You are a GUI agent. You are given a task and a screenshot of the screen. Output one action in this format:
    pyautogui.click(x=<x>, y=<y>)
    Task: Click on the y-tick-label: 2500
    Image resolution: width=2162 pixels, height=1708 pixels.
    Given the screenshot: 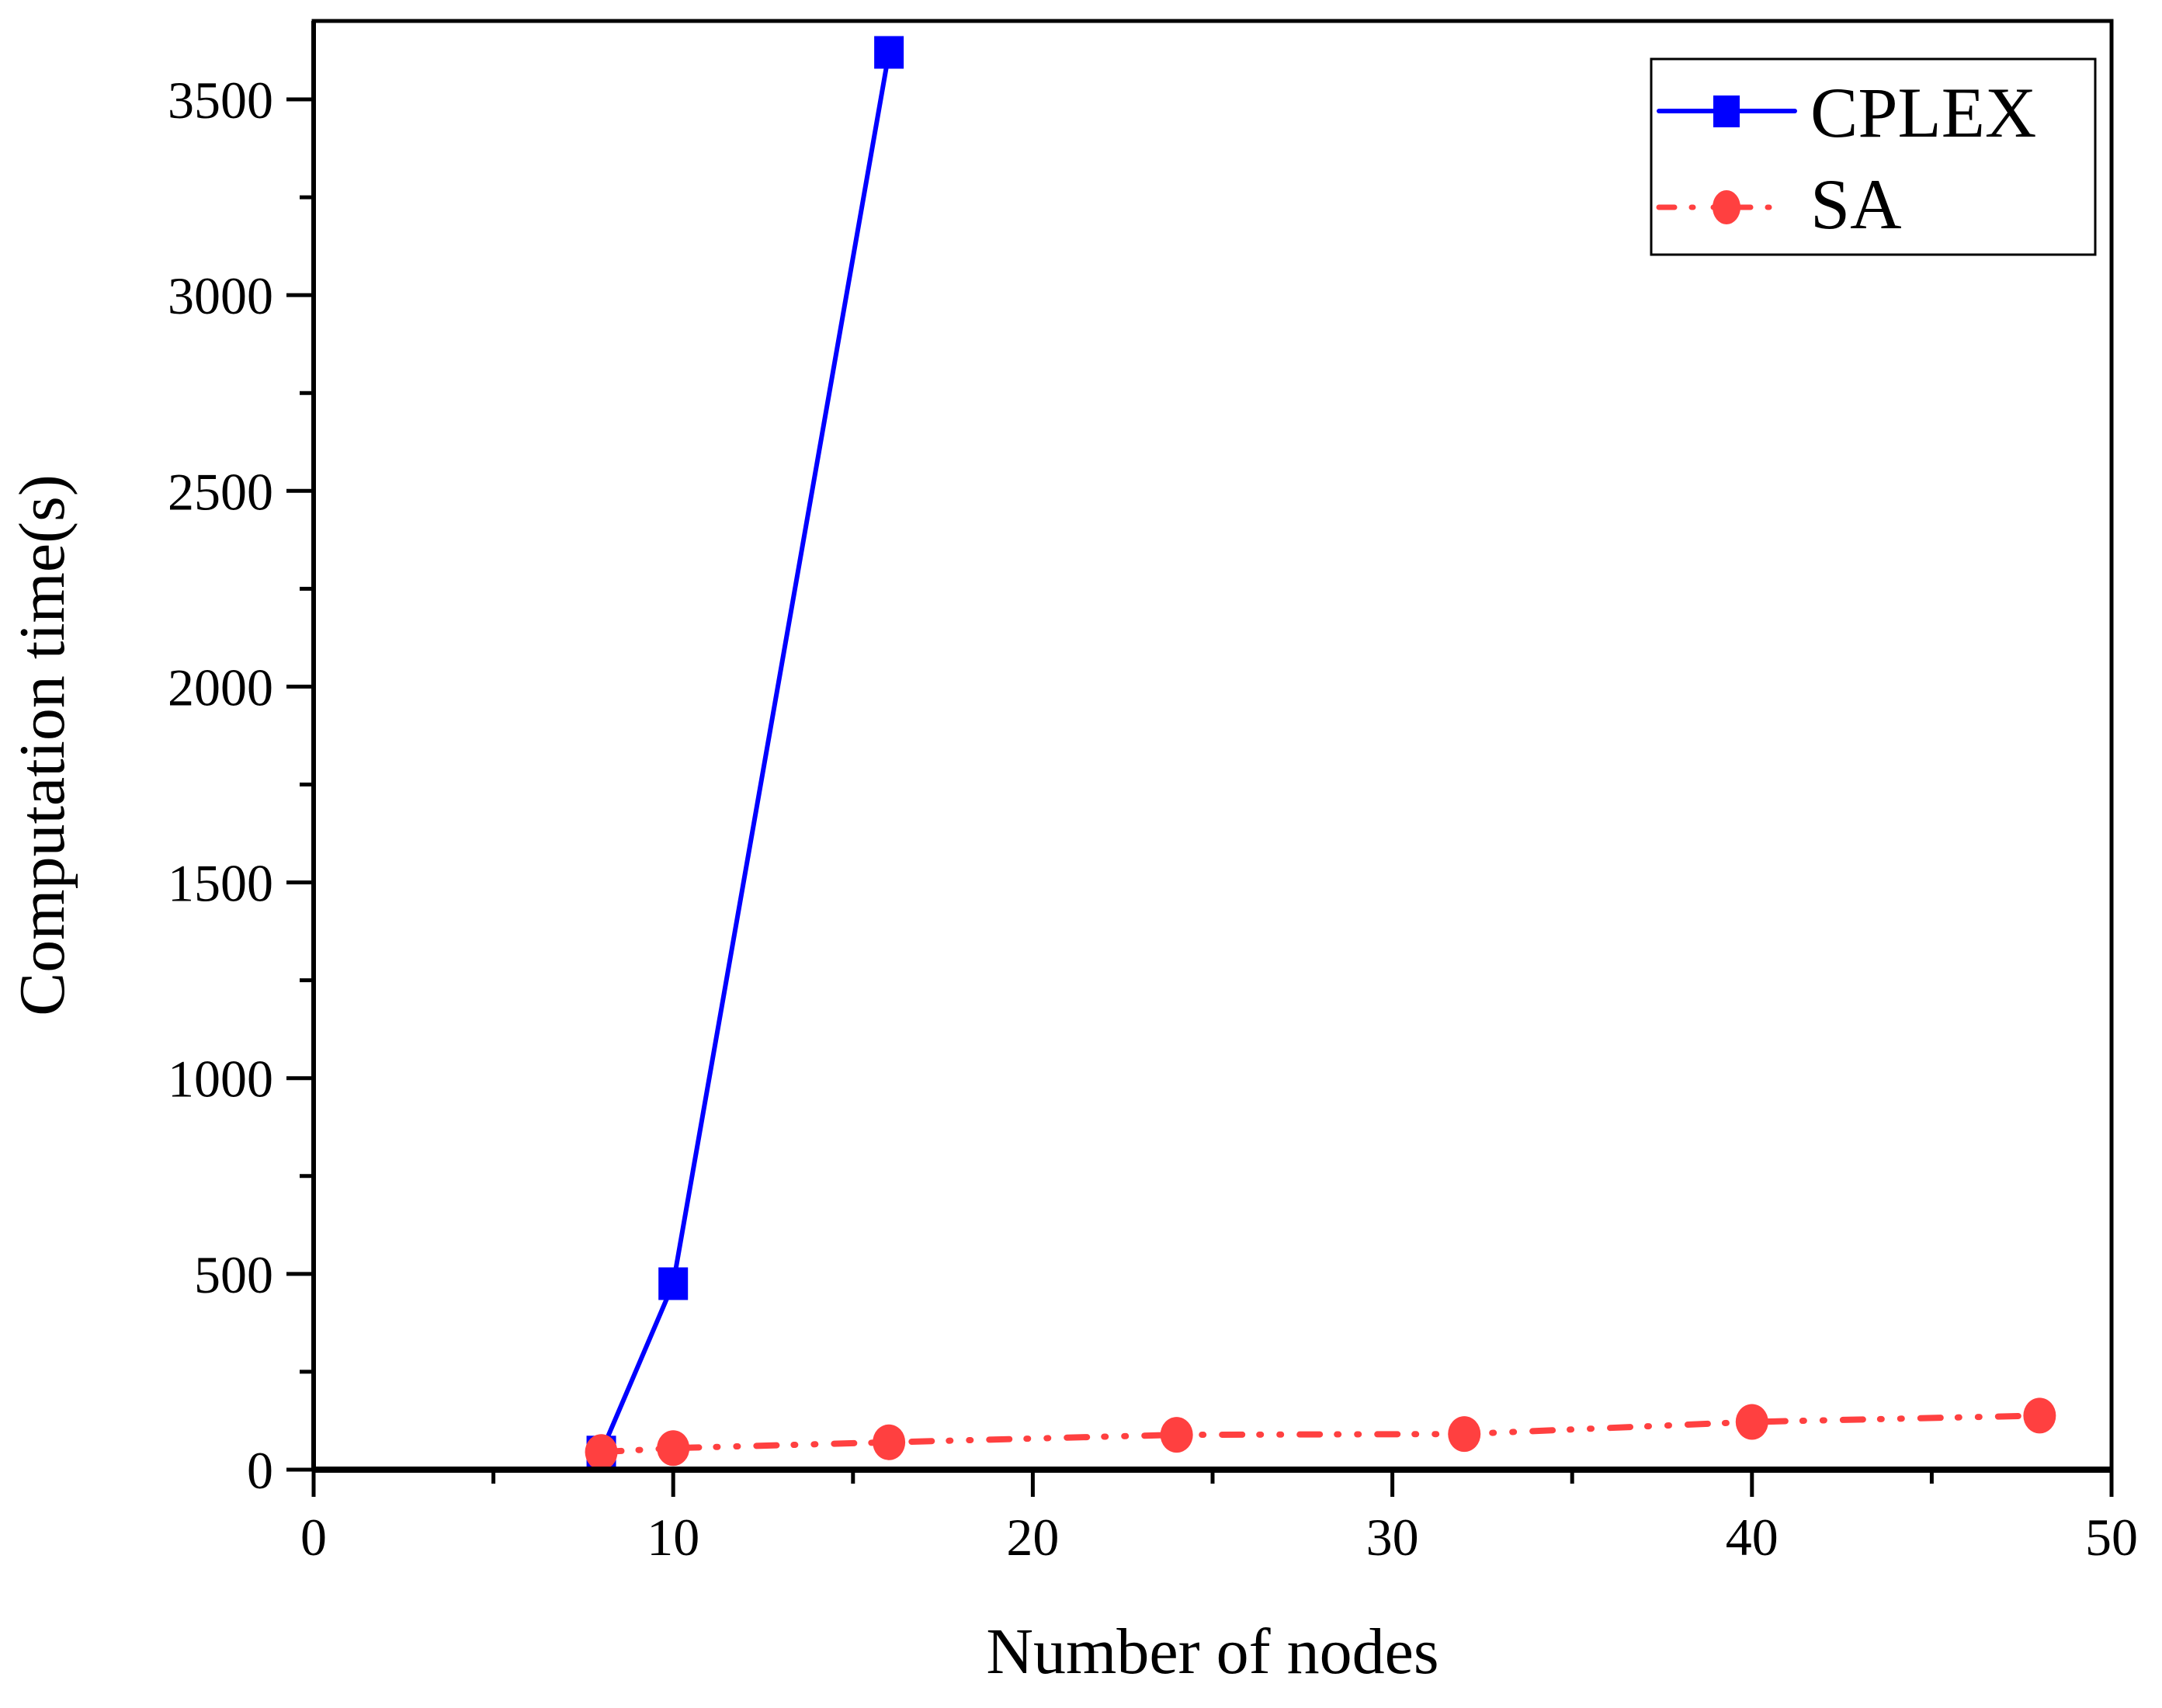 What is the action you would take?
    pyautogui.click(x=220, y=491)
    